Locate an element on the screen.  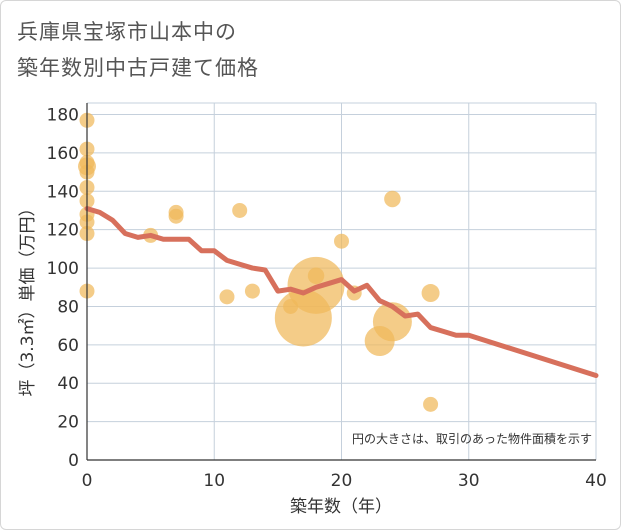
x-tick-label: 20 is located at coordinates (342, 481).